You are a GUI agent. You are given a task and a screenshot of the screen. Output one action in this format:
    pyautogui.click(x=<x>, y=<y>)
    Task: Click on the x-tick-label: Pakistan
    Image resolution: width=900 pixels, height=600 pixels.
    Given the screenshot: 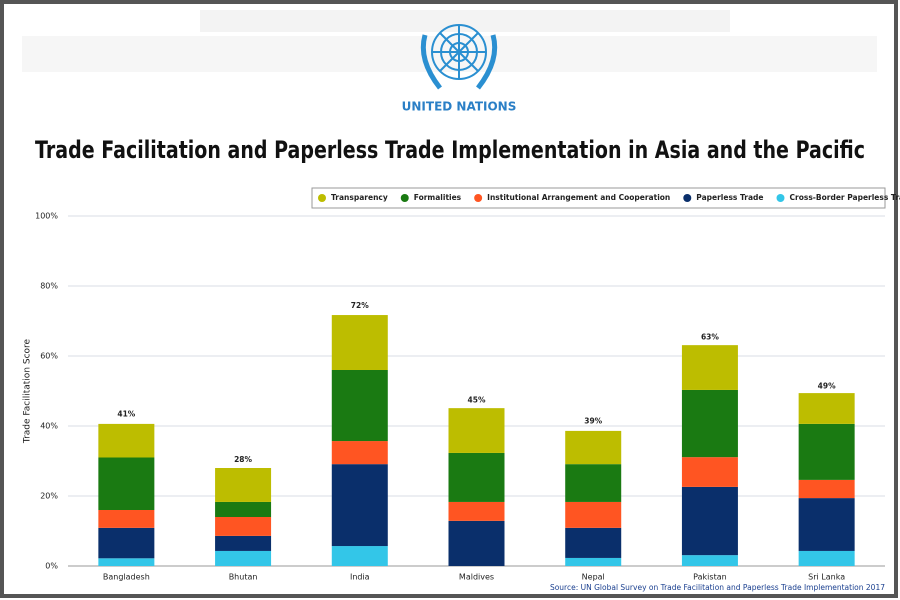 What is the action you would take?
    pyautogui.click(x=710, y=577)
    